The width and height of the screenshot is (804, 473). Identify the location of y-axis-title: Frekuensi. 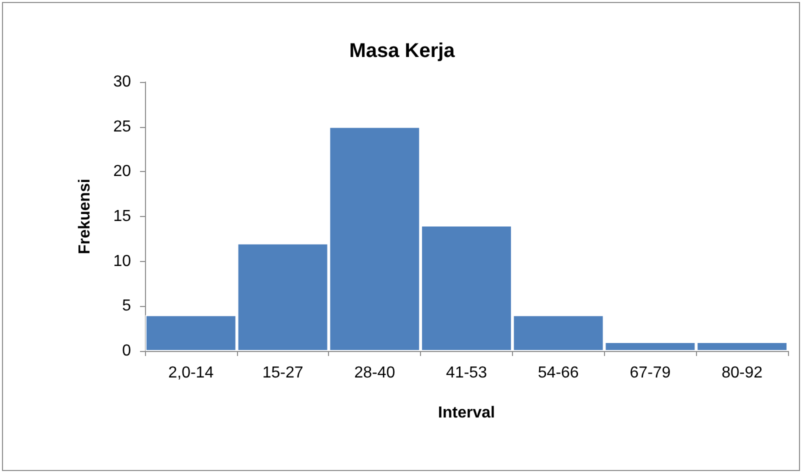
(85, 216).